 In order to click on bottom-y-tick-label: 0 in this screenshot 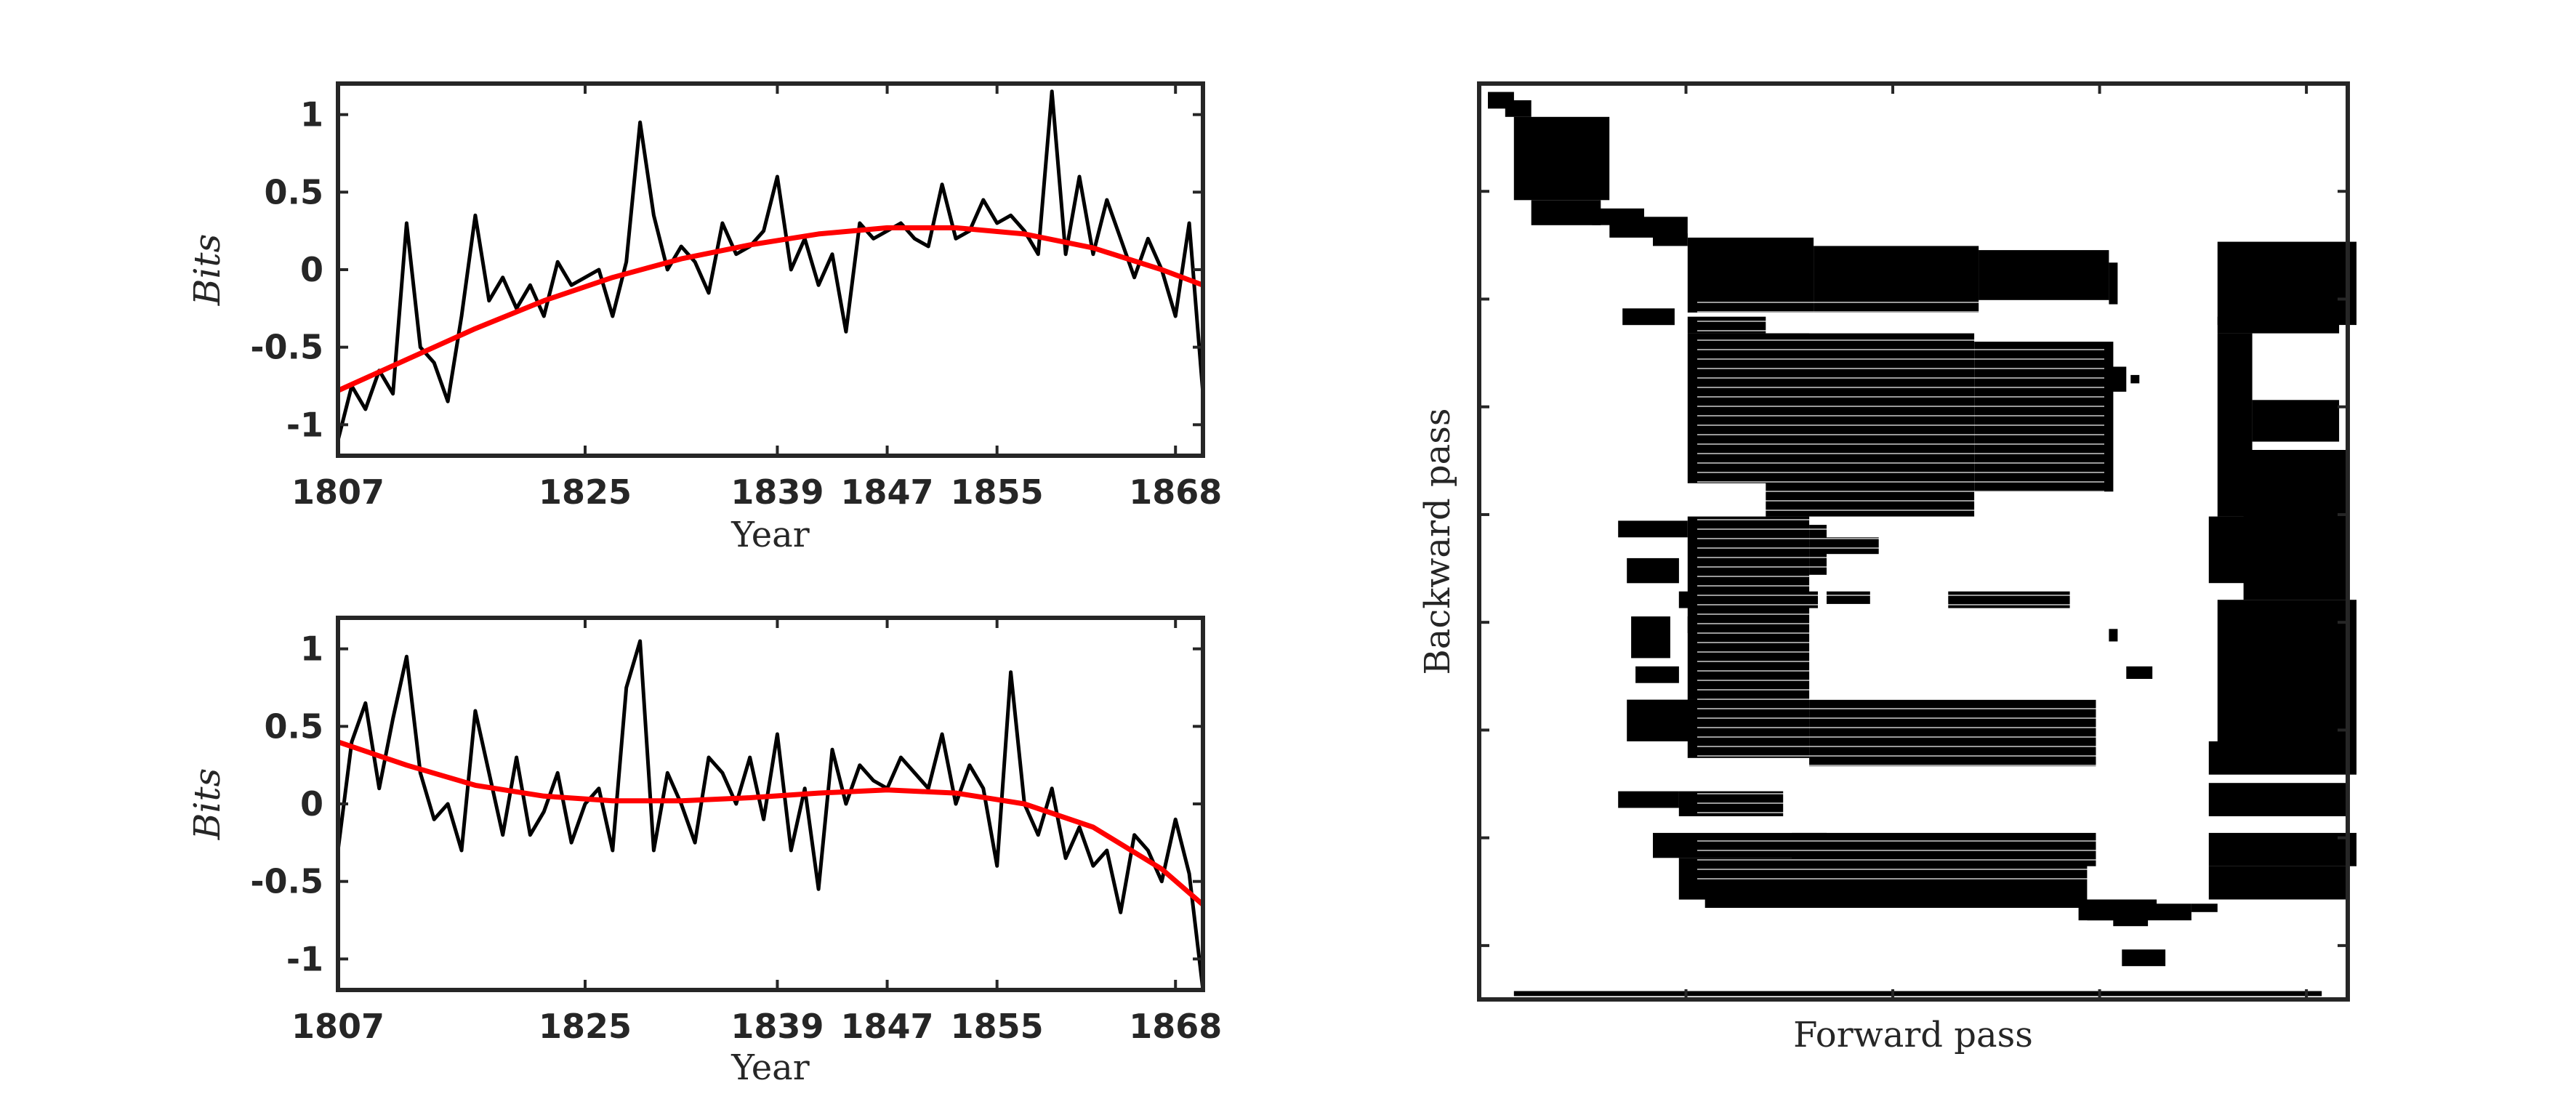, I will do `click(311, 804)`.